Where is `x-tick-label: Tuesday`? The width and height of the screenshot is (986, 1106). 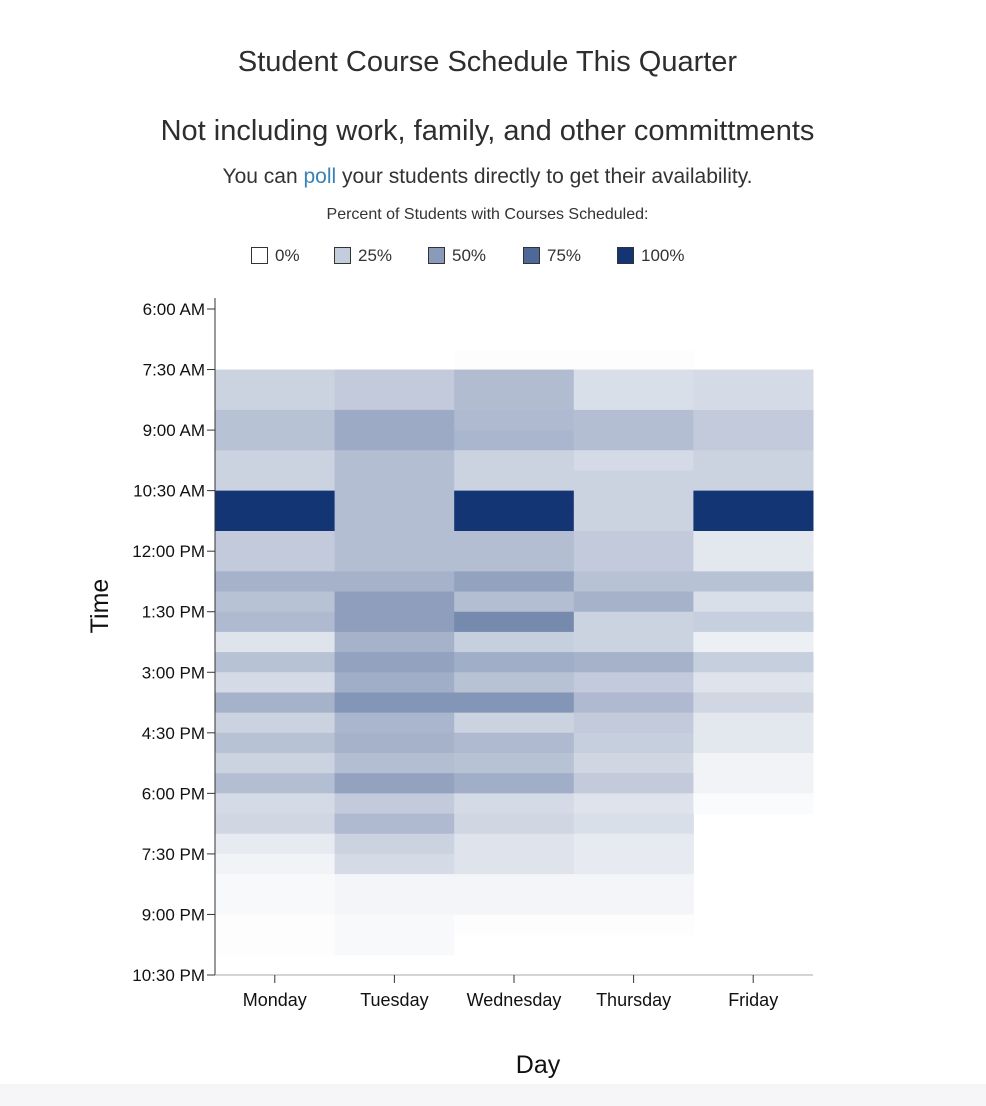
x-tick-label: Tuesday is located at coordinates (394, 1000).